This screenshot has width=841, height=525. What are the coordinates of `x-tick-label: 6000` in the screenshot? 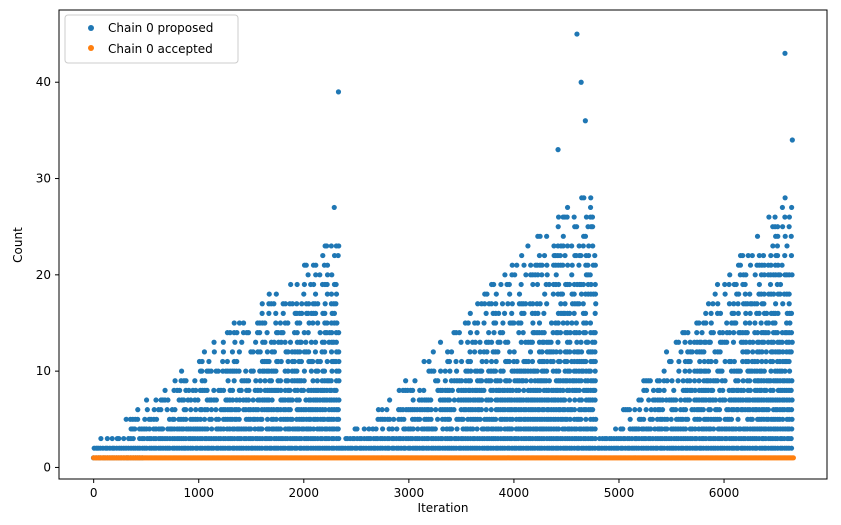 It's located at (724, 493).